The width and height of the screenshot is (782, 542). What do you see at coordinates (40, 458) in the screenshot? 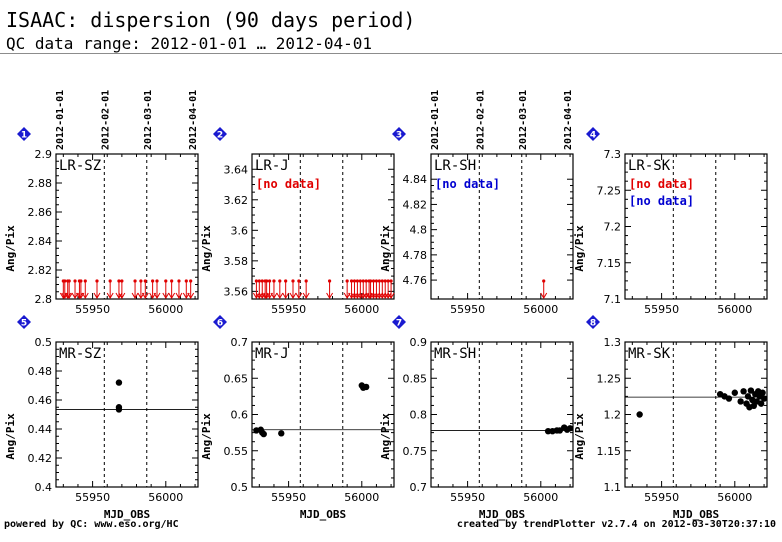
I see `y-tick-label: 0.42` at bounding box center [40, 458].